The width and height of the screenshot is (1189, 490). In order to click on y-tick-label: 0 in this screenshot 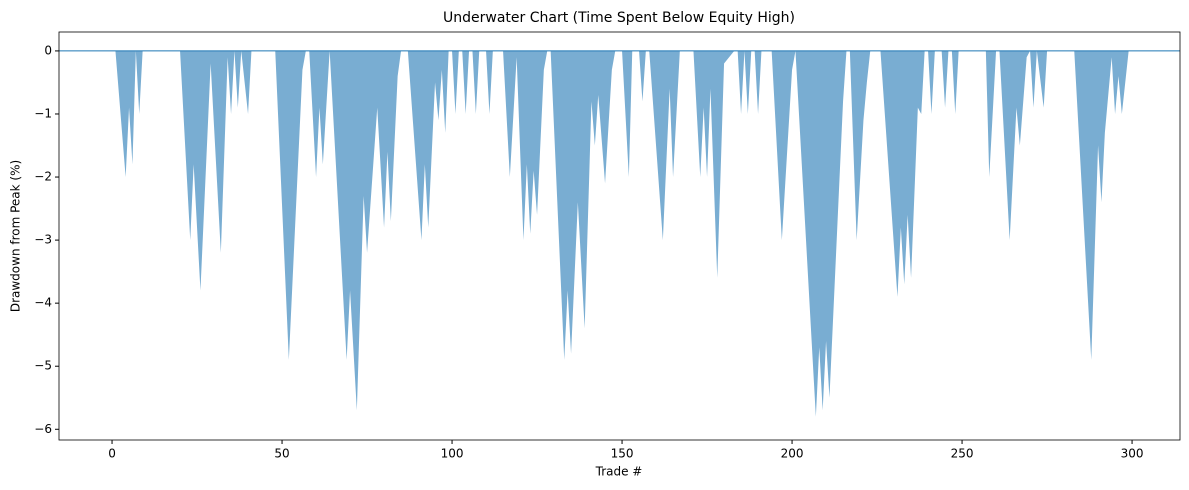, I will do `click(48, 50)`.